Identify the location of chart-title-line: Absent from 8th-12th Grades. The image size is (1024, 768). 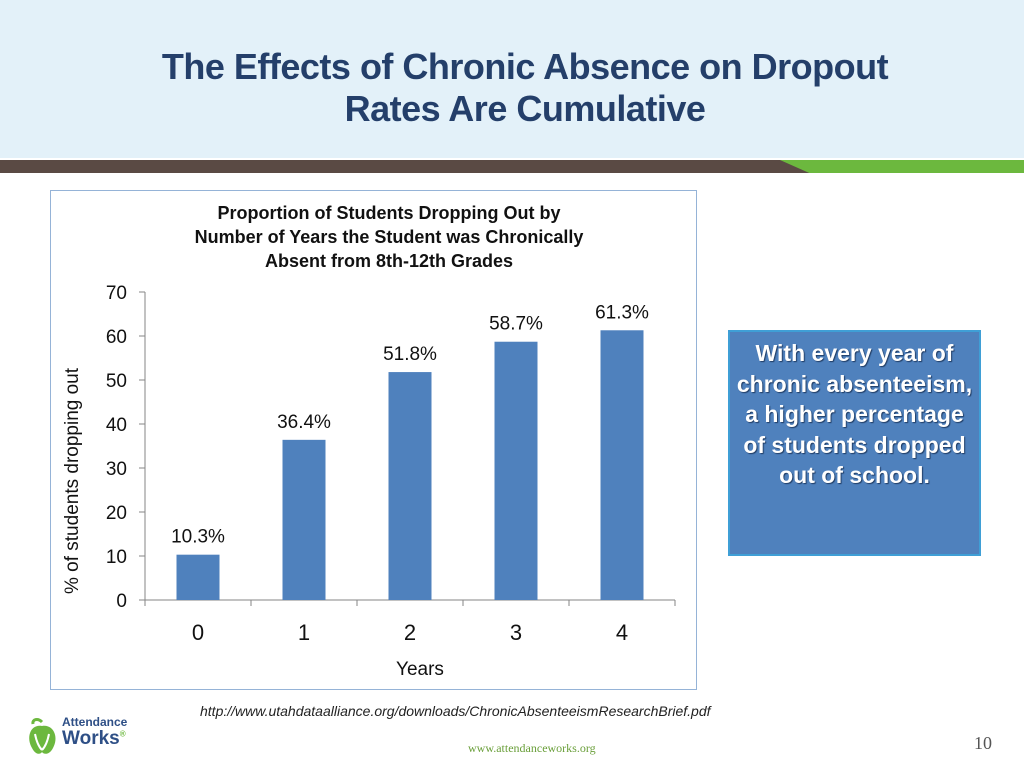
(389, 261).